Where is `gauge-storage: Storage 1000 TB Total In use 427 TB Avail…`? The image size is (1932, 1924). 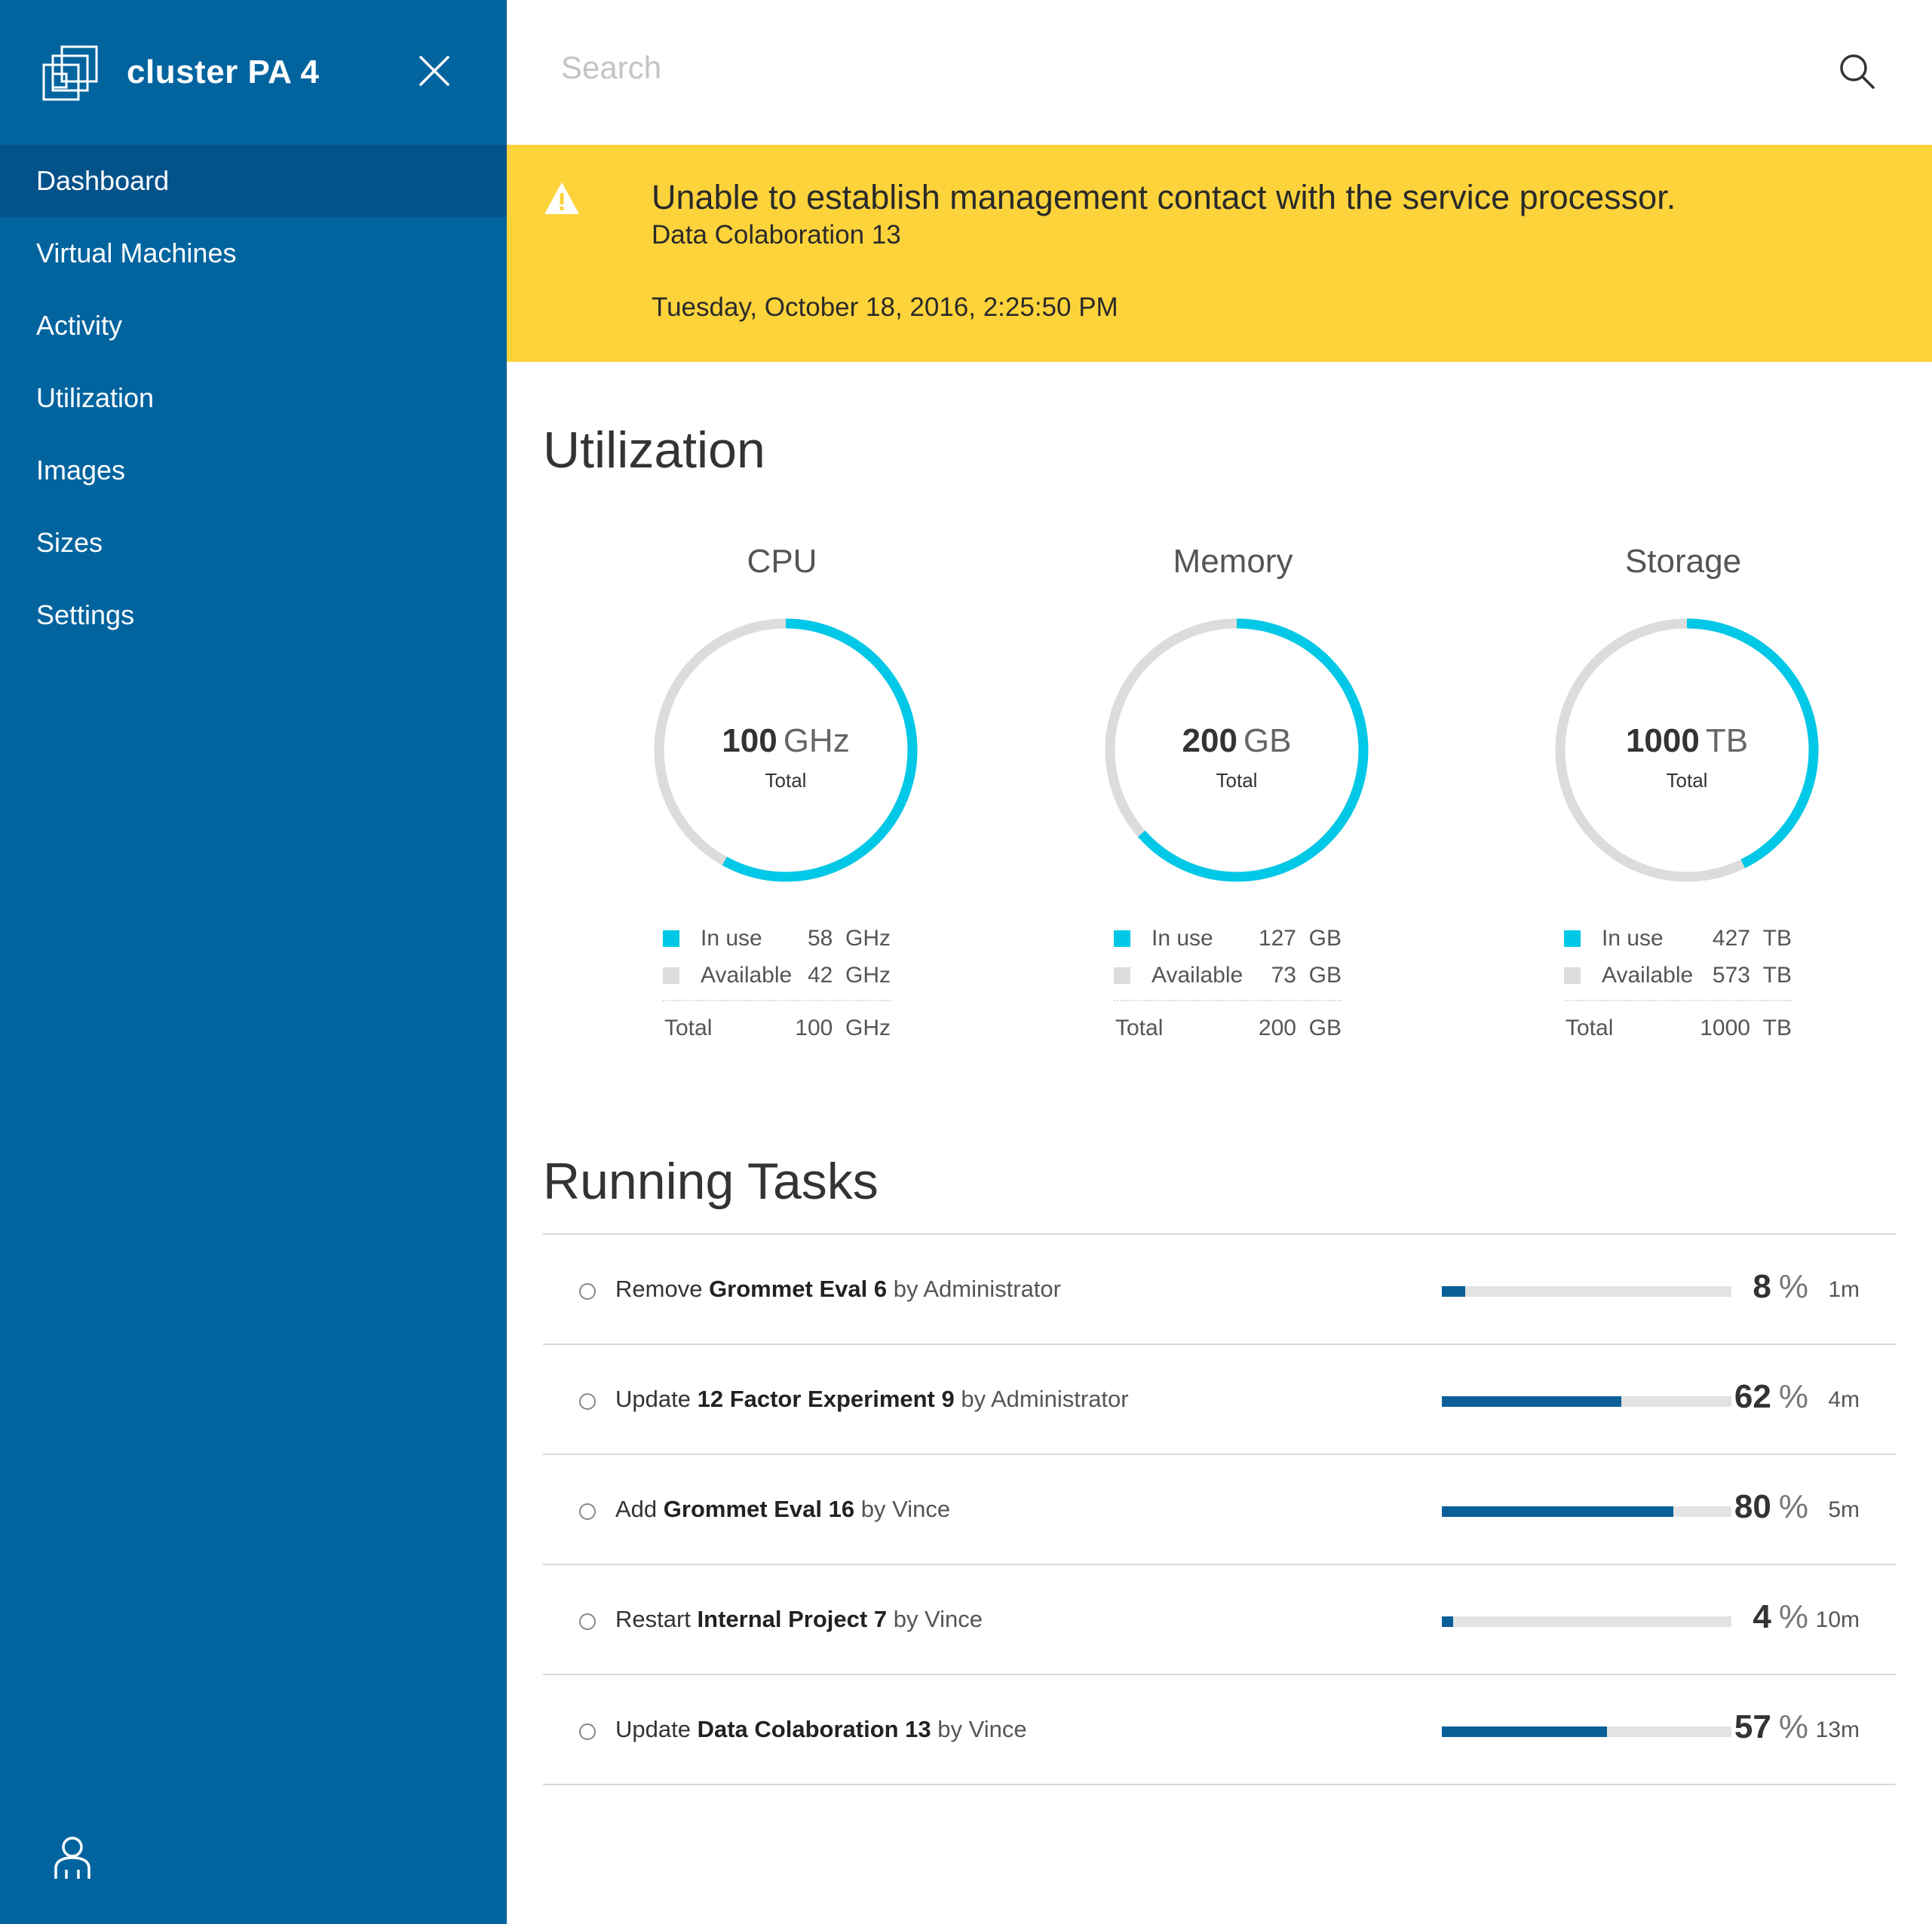
gauge-storage: Storage 1000 TB Total In use 427 TB Avail… is located at coordinates (1683, 799).